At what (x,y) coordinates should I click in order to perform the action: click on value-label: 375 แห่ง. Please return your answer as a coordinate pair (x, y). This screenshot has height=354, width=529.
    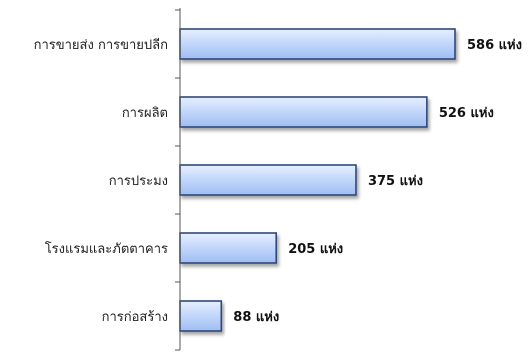
    Looking at the image, I should click on (395, 181).